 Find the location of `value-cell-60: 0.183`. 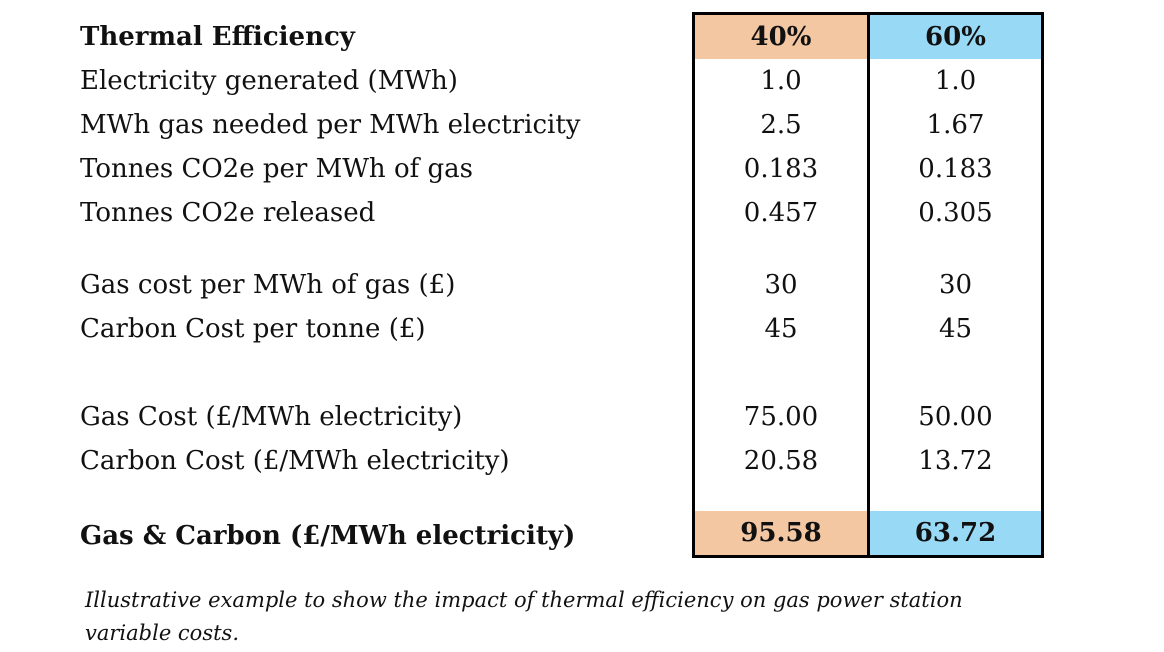

value-cell-60: 0.183 is located at coordinates (955, 169).